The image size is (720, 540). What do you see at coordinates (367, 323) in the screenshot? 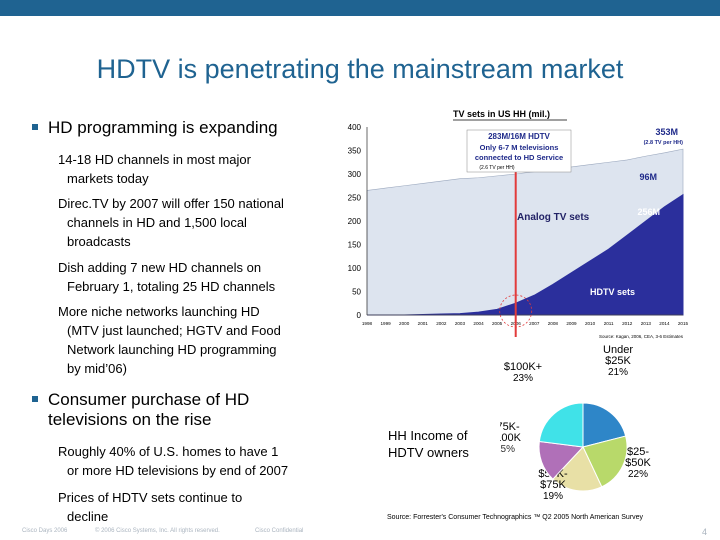
I see `x-tick-label: 1998` at bounding box center [367, 323].